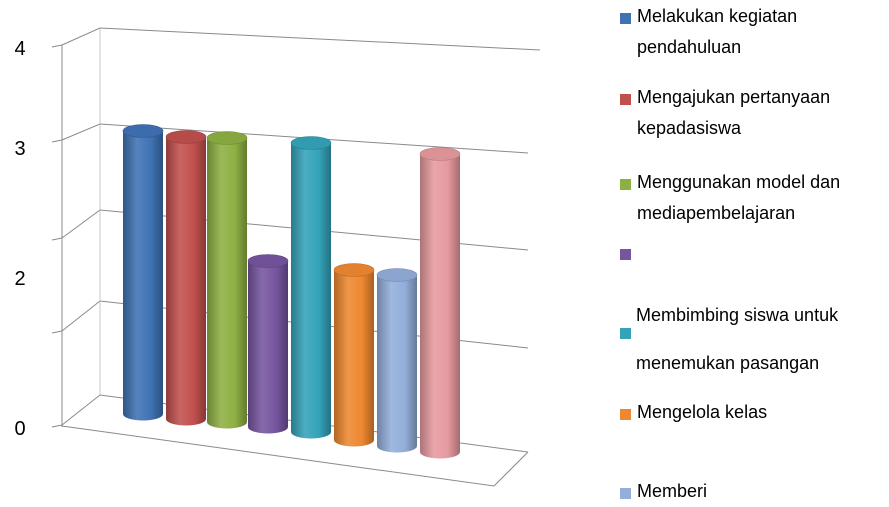 This screenshot has width=889, height=507. I want to click on legend-item: Membimbing siswa untuk menemukan pasangan, so click(729, 339).